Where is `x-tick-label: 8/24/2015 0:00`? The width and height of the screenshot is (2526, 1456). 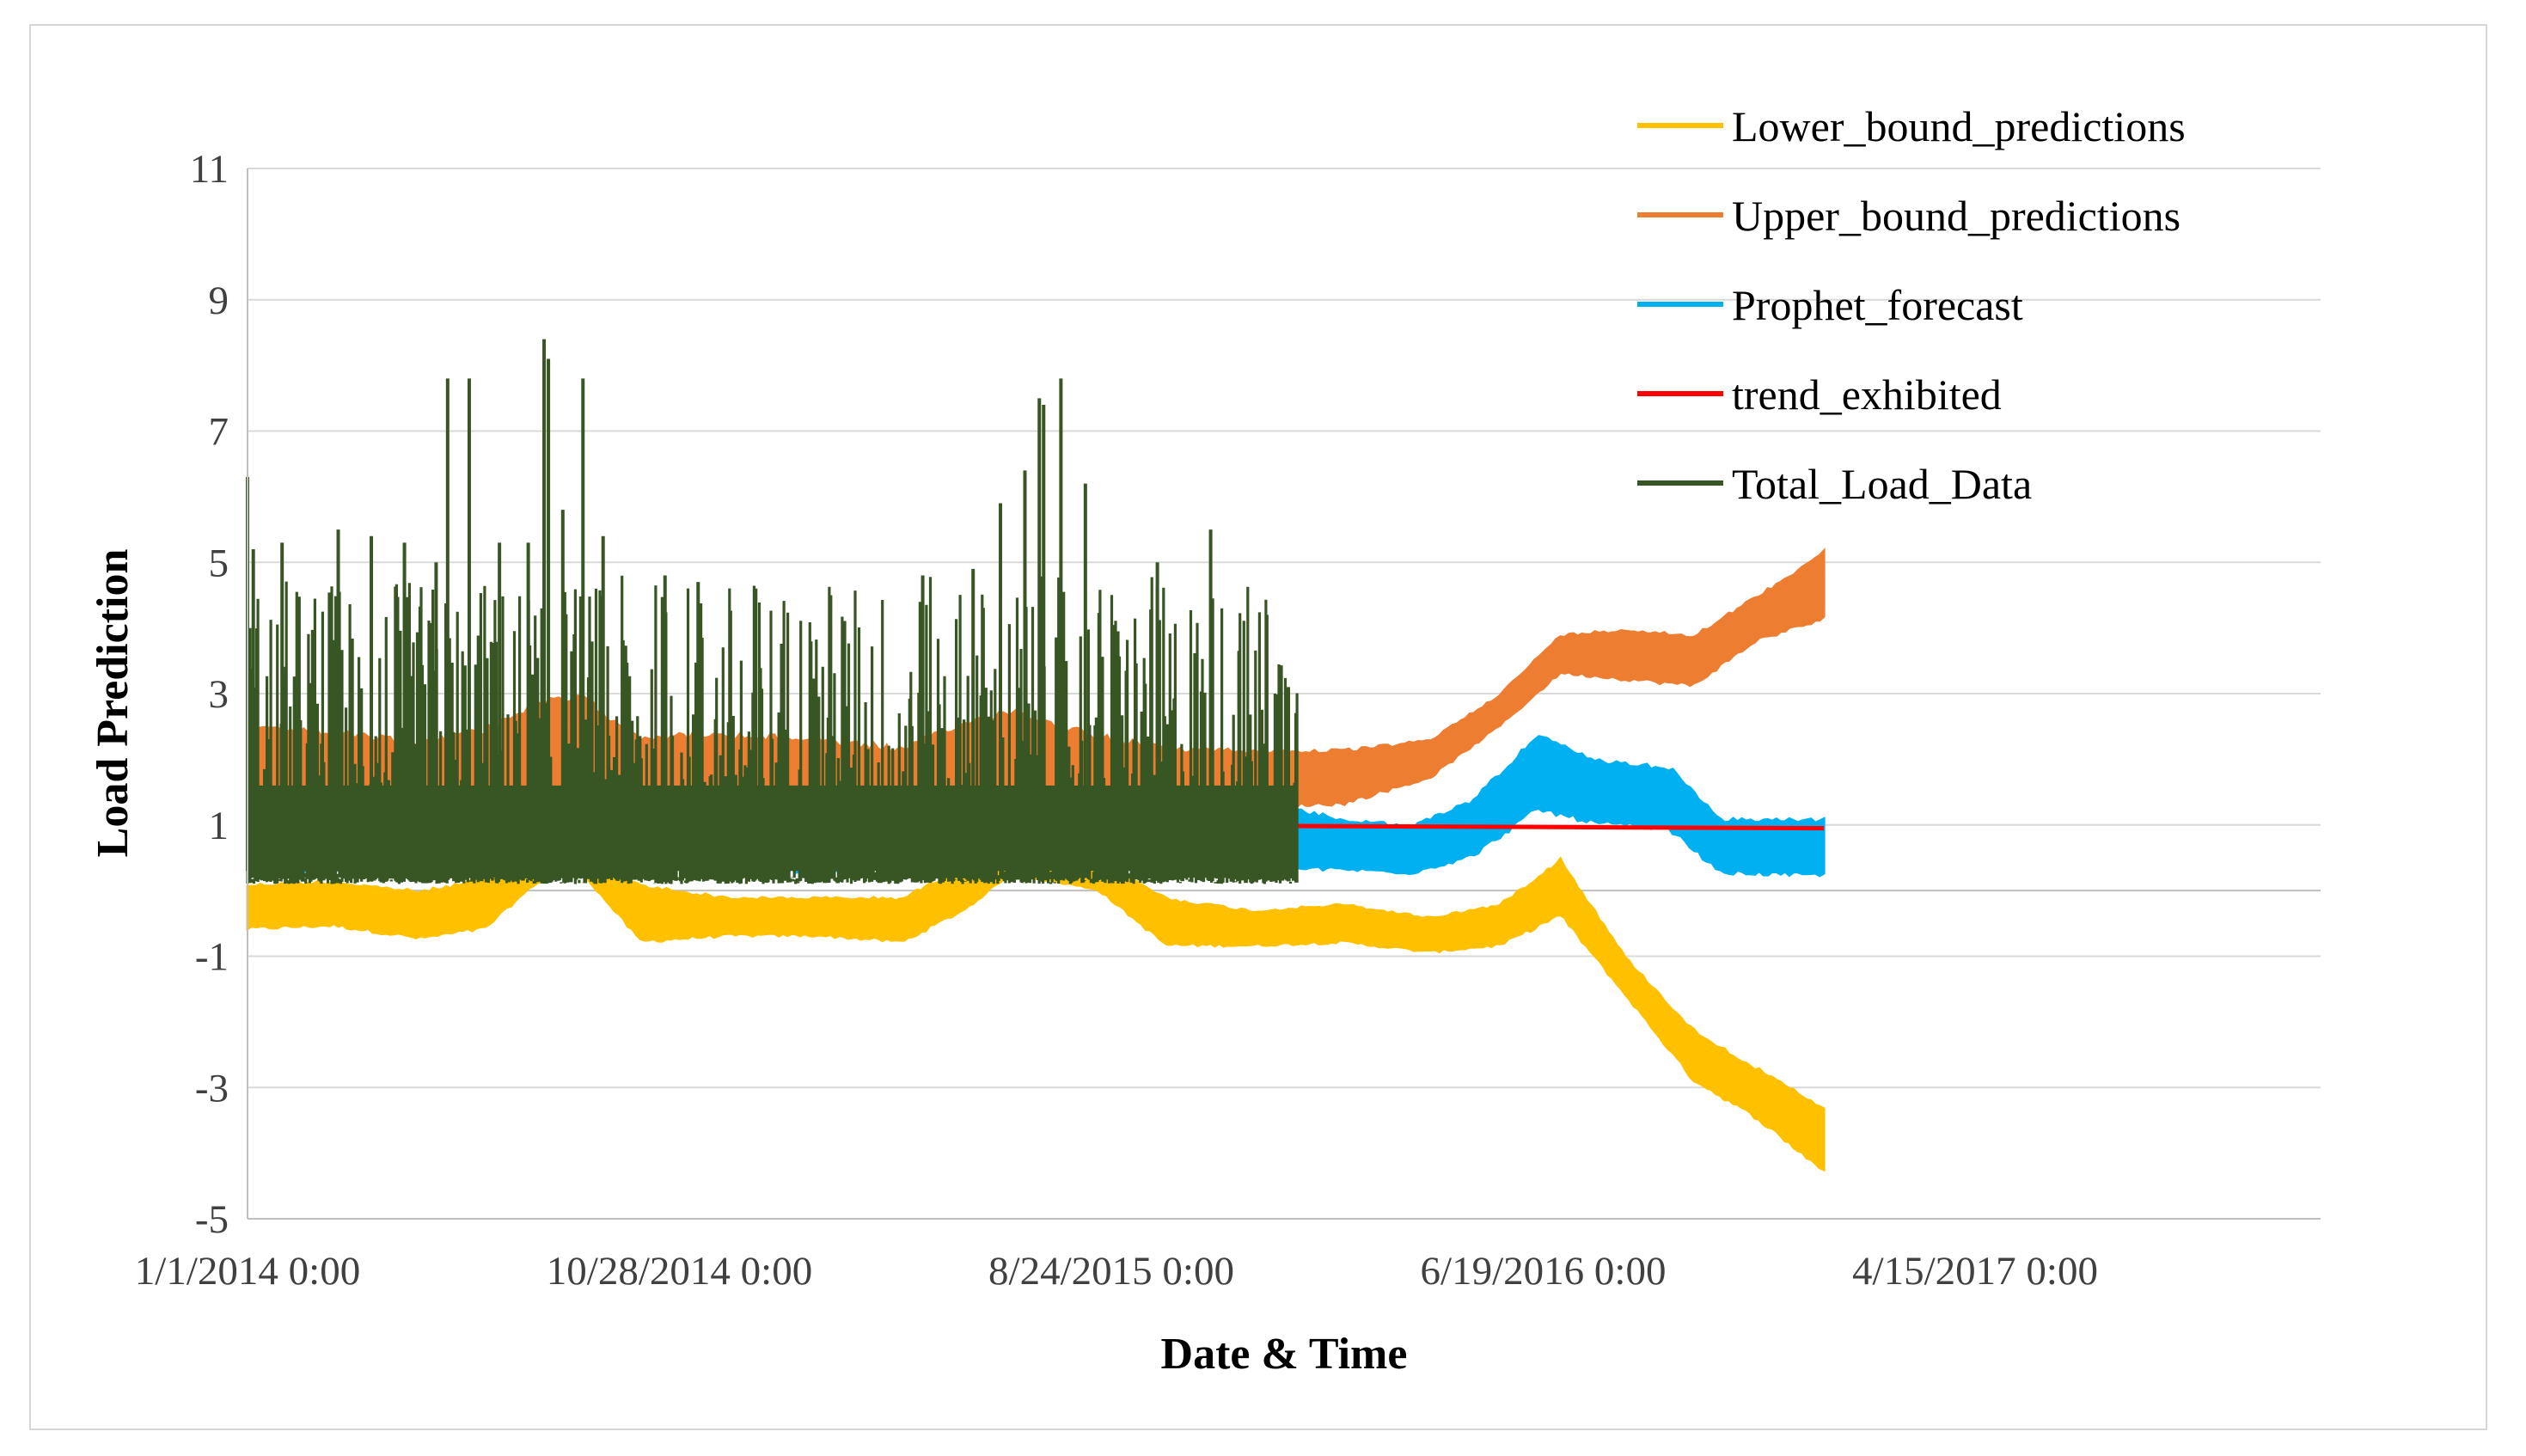 x-tick-label: 8/24/2015 0:00 is located at coordinates (1111, 1271).